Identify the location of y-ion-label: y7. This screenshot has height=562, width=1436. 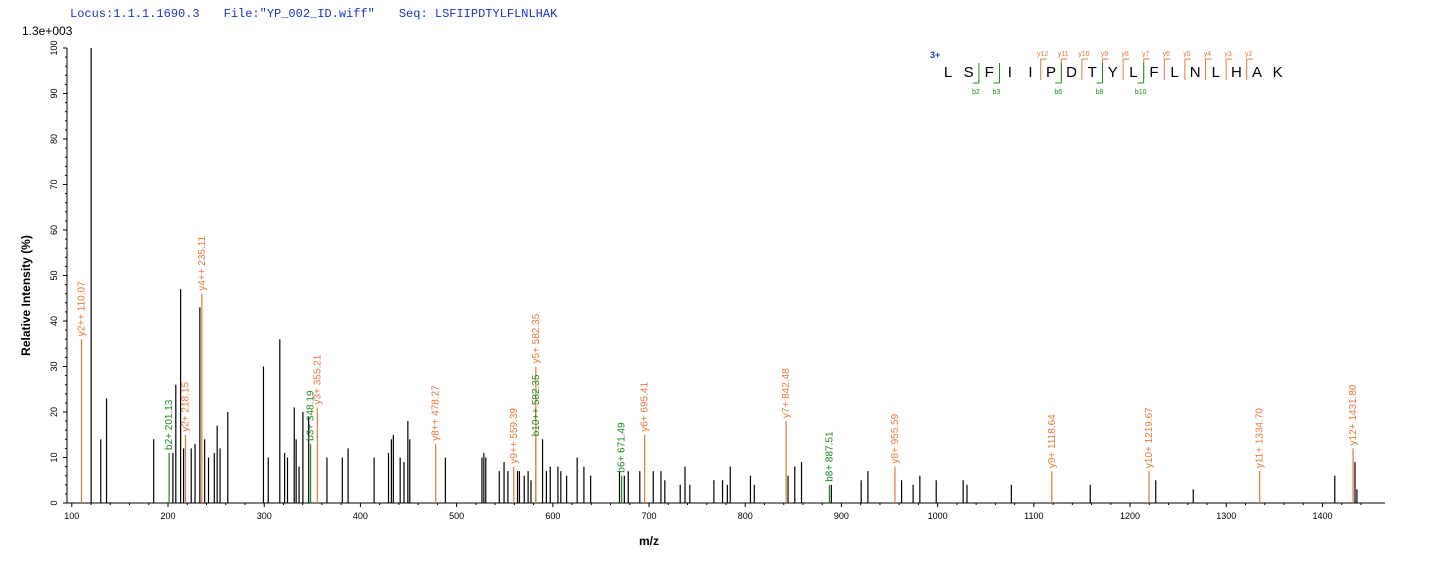
(1146, 54).